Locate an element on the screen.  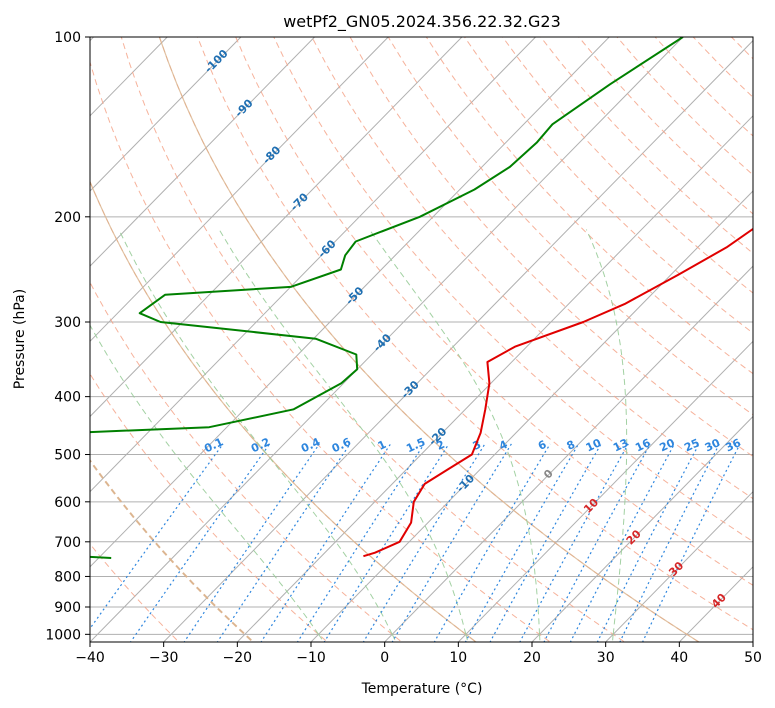
y-tick-label: 200 is located at coordinates (67, 218).